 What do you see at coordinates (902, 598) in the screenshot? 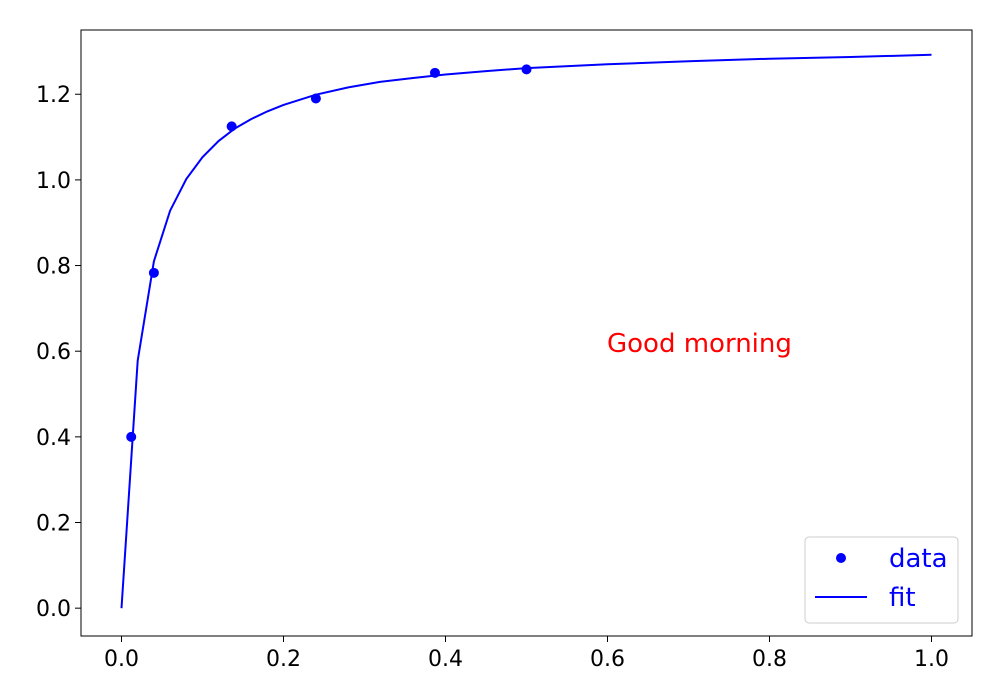
I see `legend-label-fit: fit` at bounding box center [902, 598].